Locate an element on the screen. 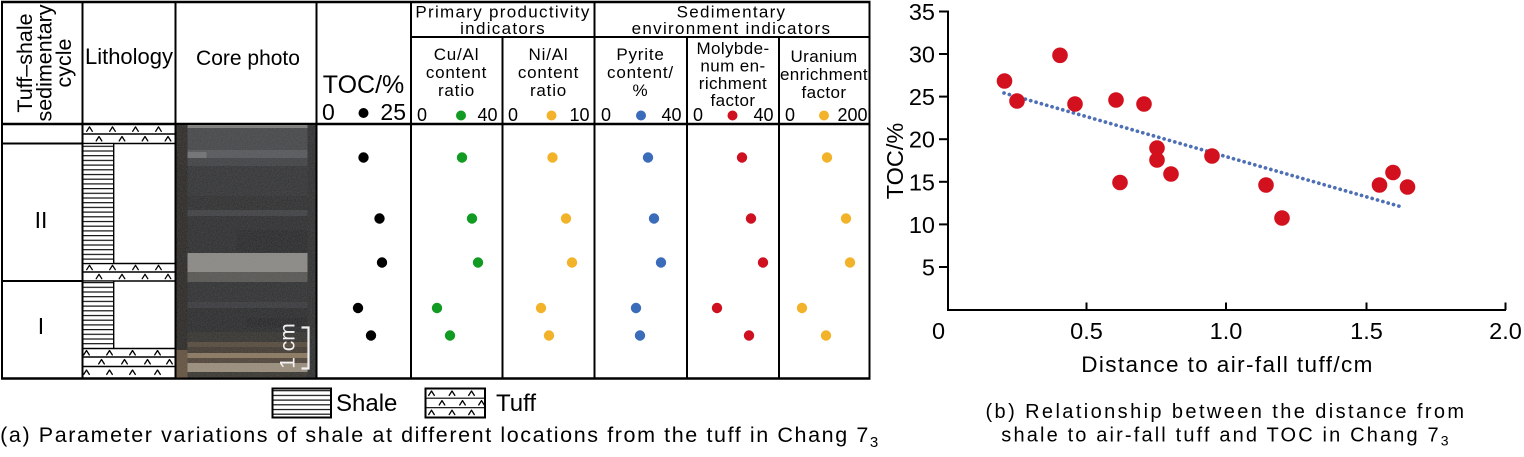  svg-text: Distance to air-fall tuff/cm is located at coordinates (1227, 364).